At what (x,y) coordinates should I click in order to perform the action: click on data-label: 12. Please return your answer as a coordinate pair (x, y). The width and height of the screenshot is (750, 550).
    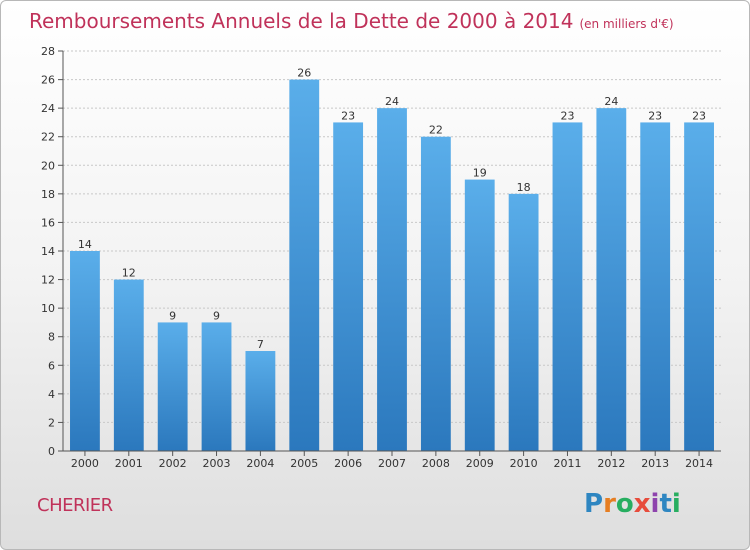
    Looking at the image, I should click on (129, 273).